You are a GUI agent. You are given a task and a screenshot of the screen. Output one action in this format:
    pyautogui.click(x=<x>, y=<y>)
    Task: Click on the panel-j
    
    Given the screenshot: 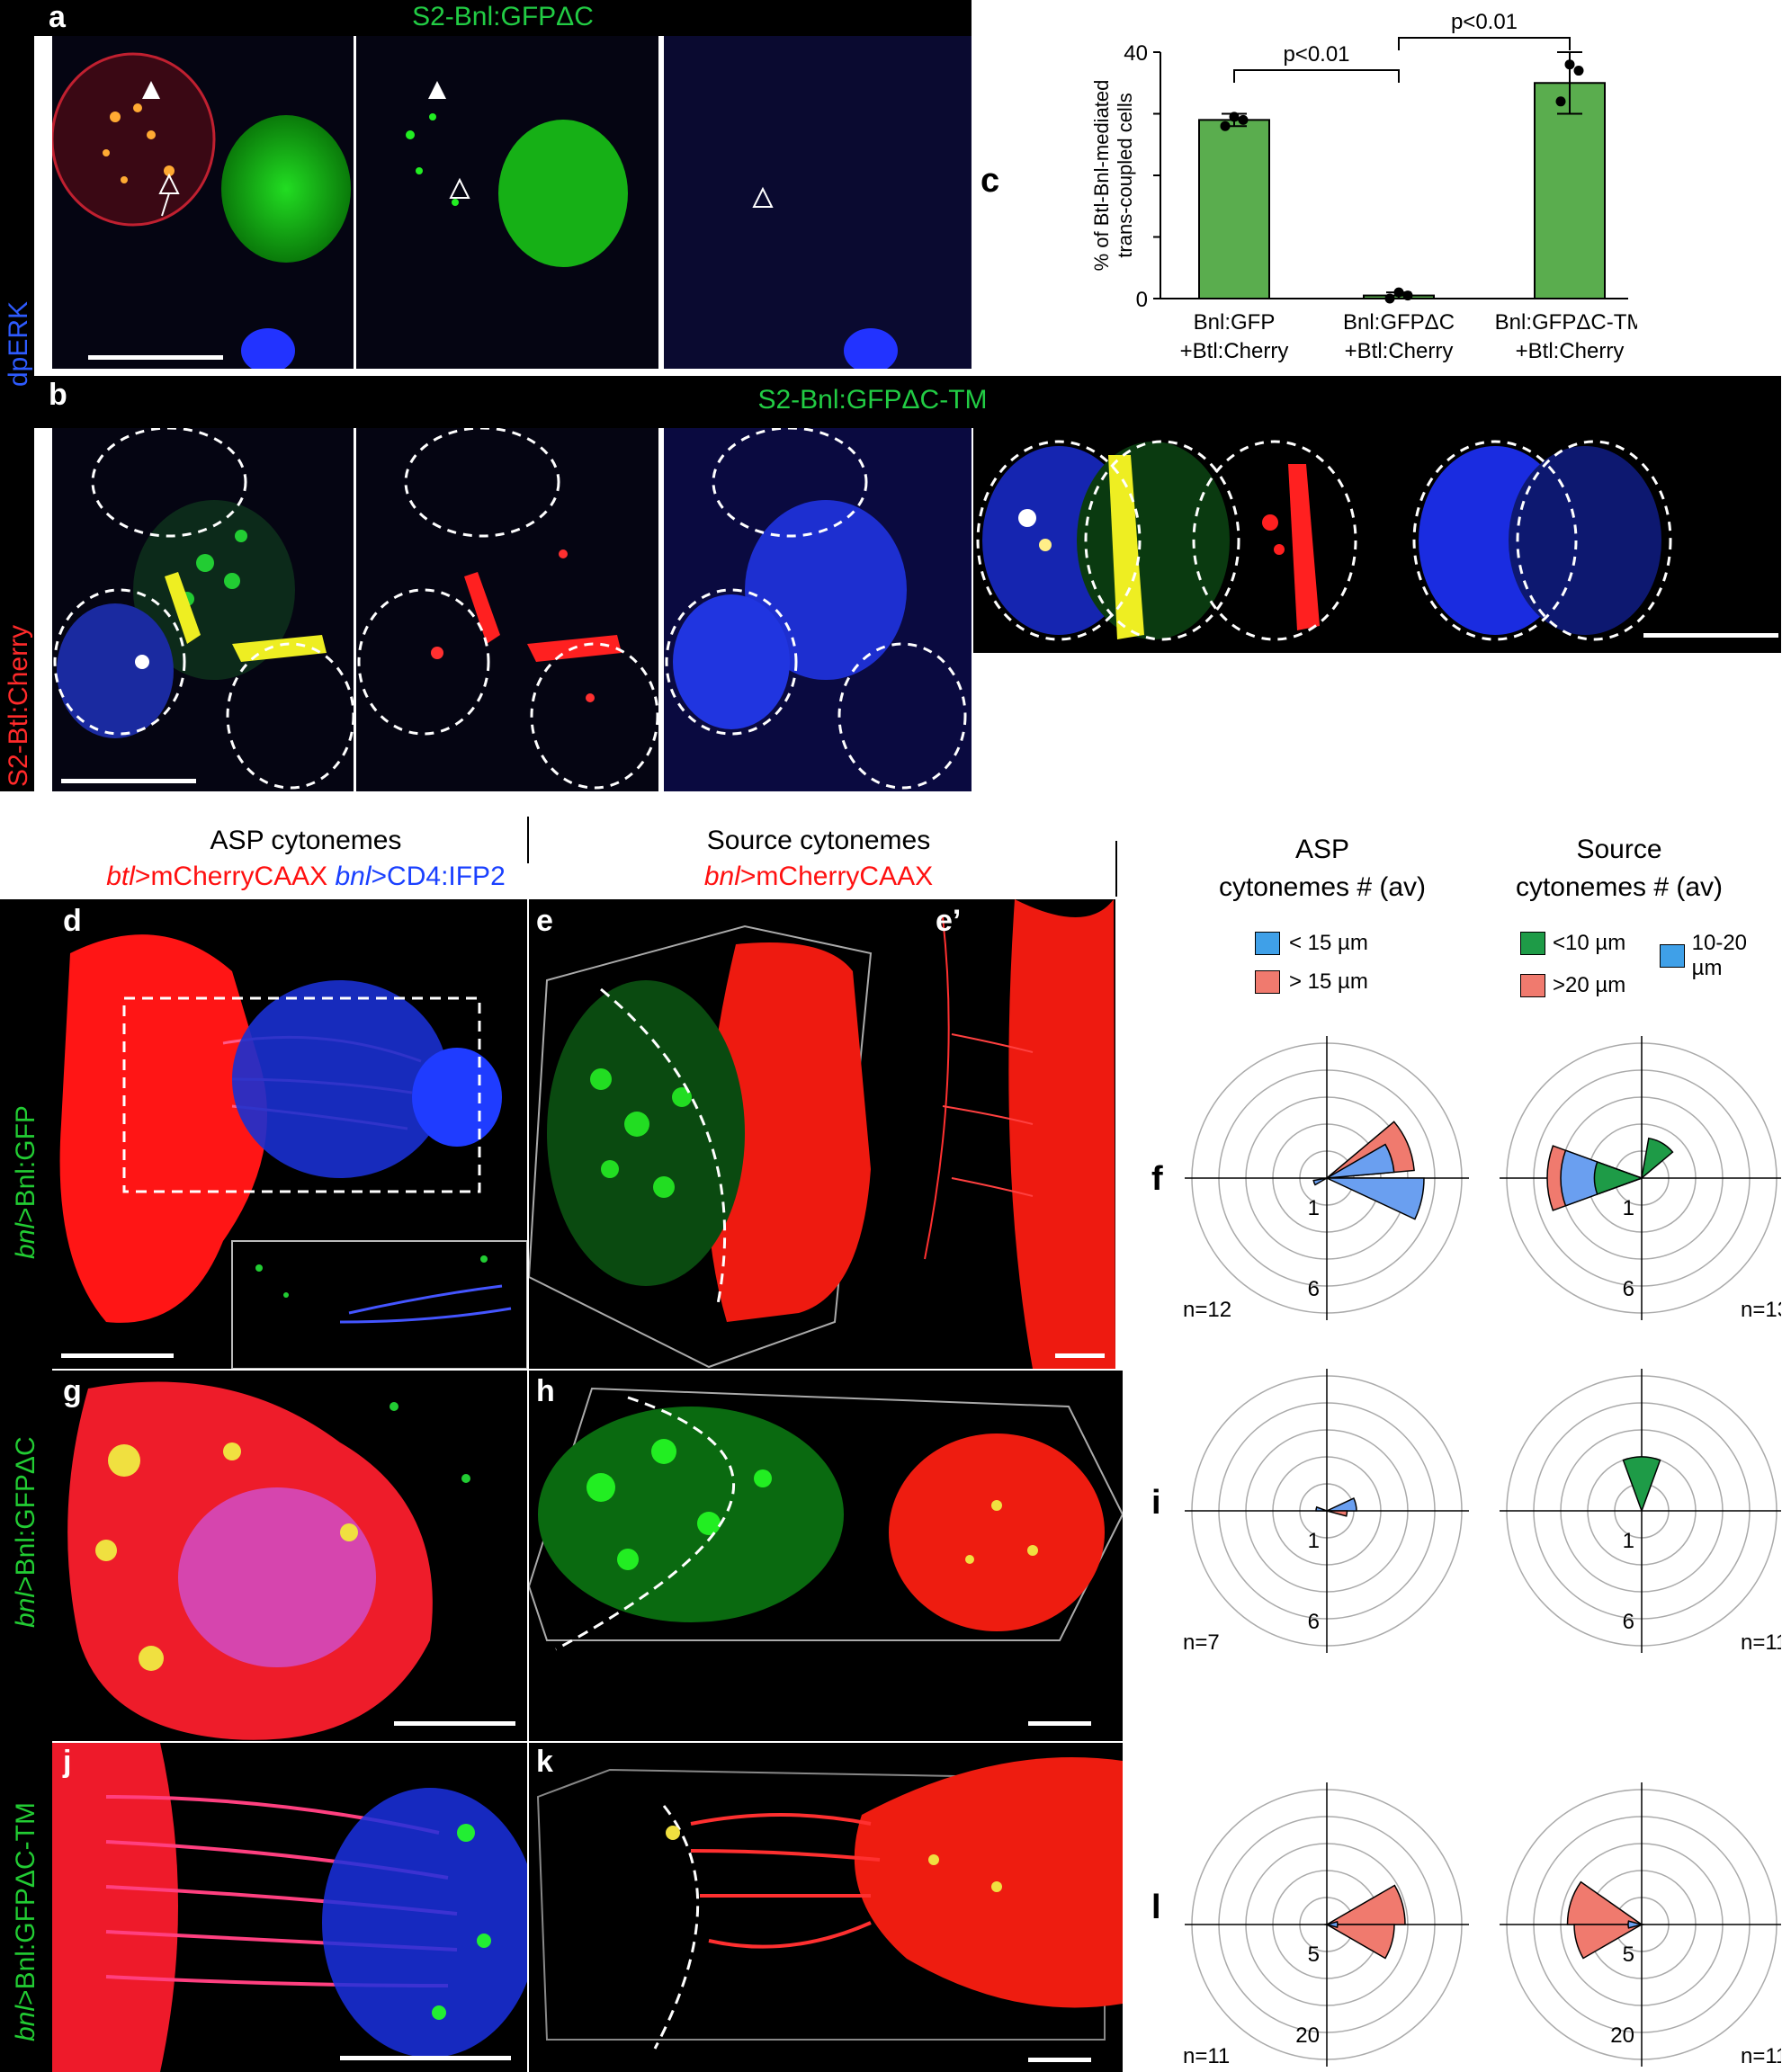 What is the action you would take?
    pyautogui.click(x=289, y=1908)
    